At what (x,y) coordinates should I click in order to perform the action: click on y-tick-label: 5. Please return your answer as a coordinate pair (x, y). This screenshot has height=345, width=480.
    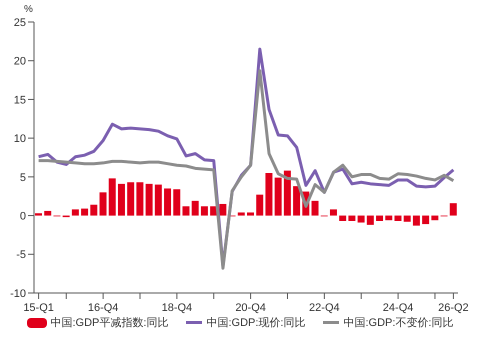
    Looking at the image, I should click on (23, 178).